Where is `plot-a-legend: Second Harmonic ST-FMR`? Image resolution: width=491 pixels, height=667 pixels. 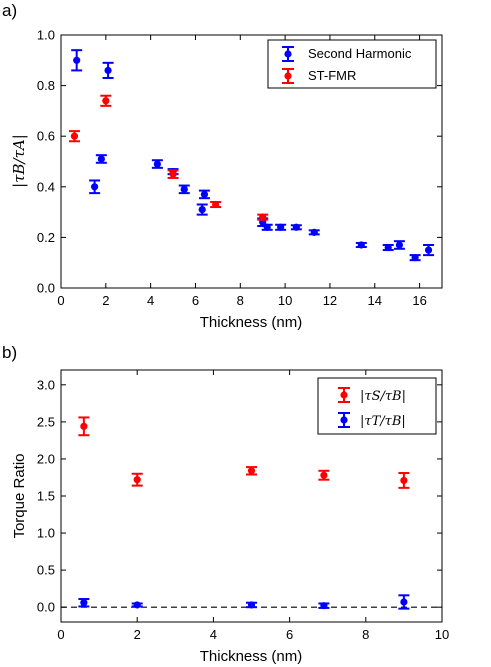 plot-a-legend: Second Harmonic ST-FMR is located at coordinates (352, 64).